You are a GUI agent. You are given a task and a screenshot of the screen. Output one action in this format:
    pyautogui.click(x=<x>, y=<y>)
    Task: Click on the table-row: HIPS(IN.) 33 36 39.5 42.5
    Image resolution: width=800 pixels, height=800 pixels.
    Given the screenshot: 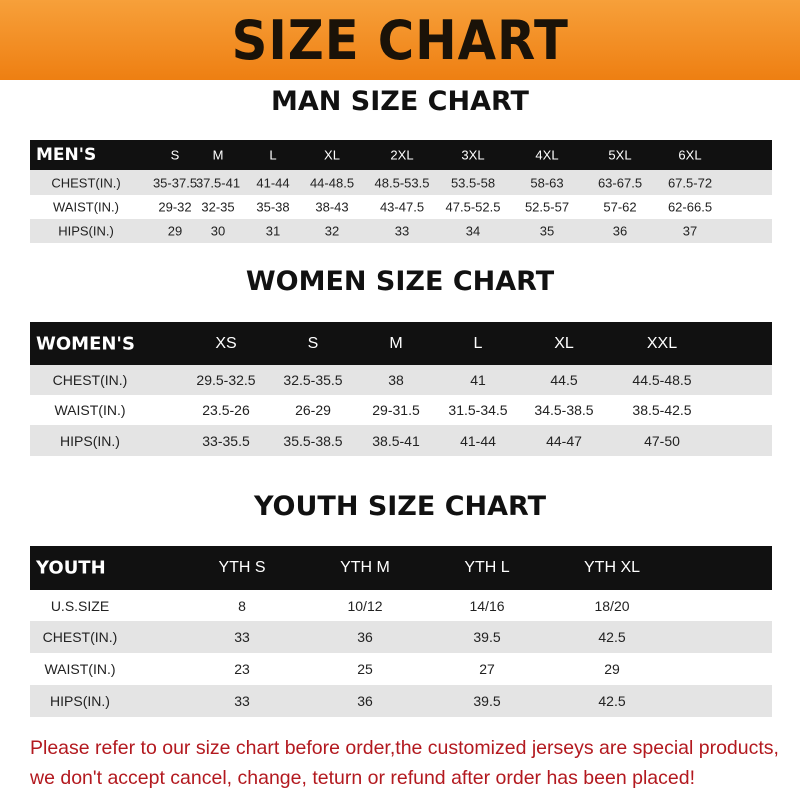 What is the action you would take?
    pyautogui.click(x=401, y=701)
    